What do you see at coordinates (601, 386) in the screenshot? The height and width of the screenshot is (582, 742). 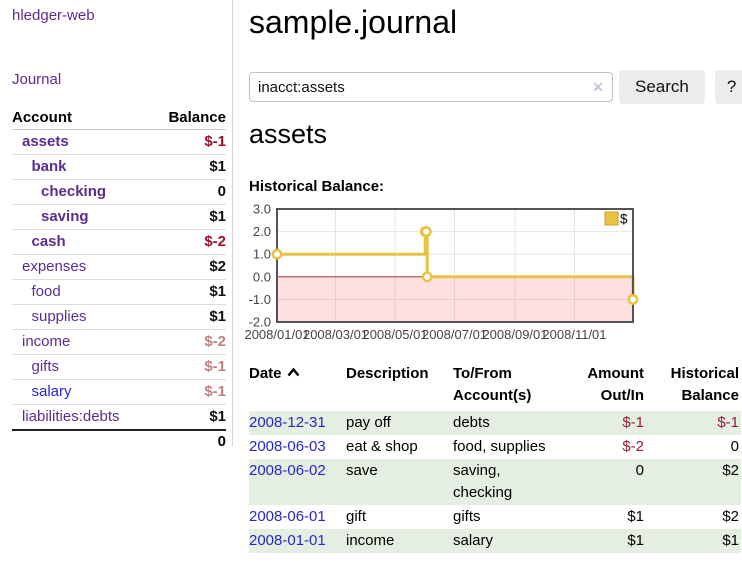 I see `register-column-header: Amount Out/In` at bounding box center [601, 386].